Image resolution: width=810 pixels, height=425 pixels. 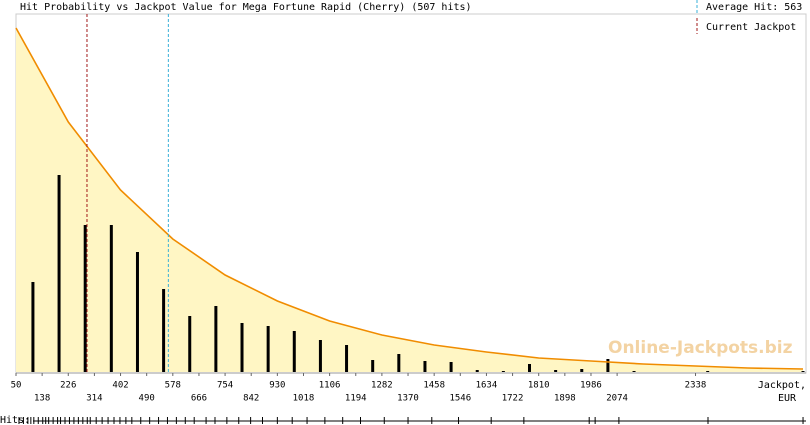 What do you see at coordinates (199, 399) in the screenshot?
I see `x-tick-label: 666` at bounding box center [199, 399].